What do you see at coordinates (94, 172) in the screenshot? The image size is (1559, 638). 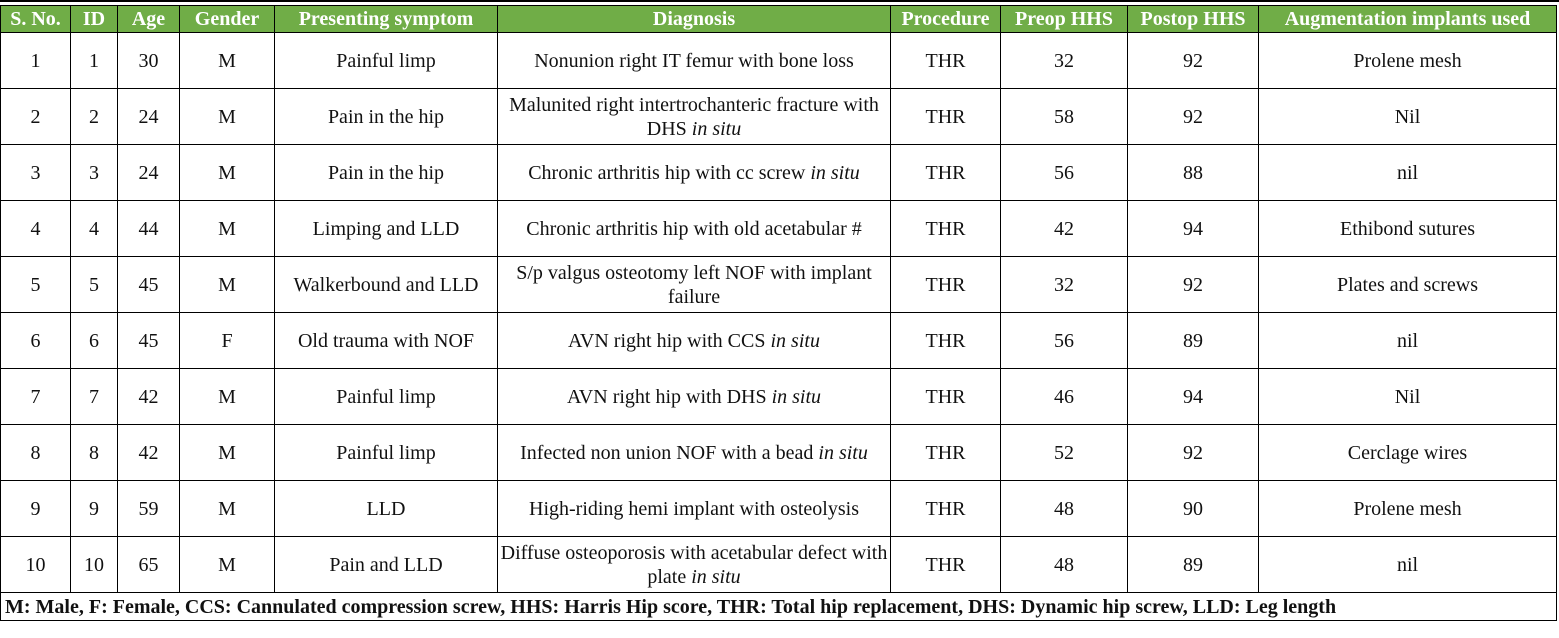 I see `cell-id: 3` at bounding box center [94, 172].